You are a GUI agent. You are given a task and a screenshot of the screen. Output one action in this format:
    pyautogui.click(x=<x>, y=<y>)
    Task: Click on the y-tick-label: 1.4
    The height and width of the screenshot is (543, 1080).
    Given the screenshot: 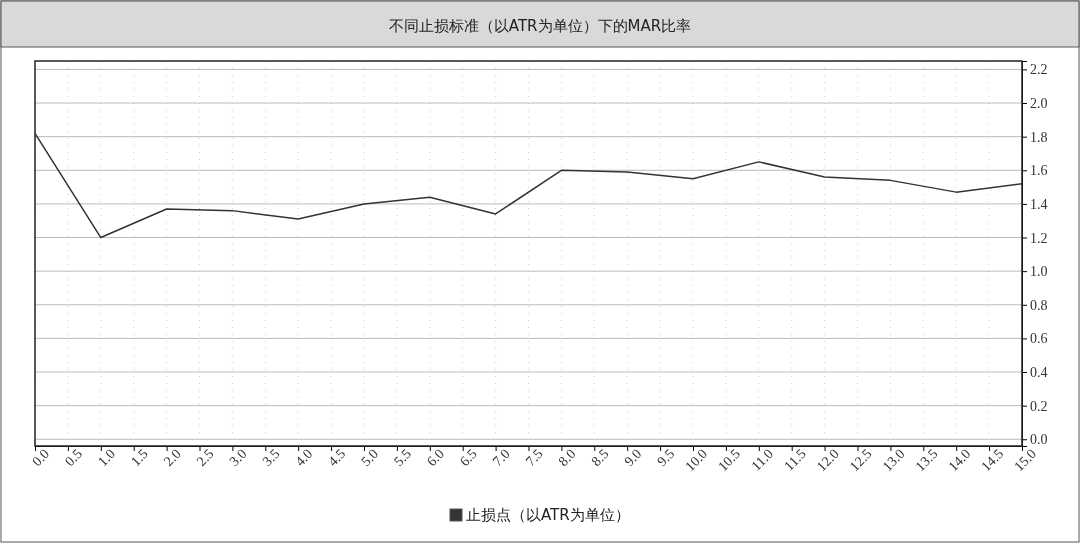 What is the action you would take?
    pyautogui.click(x=1039, y=204)
    